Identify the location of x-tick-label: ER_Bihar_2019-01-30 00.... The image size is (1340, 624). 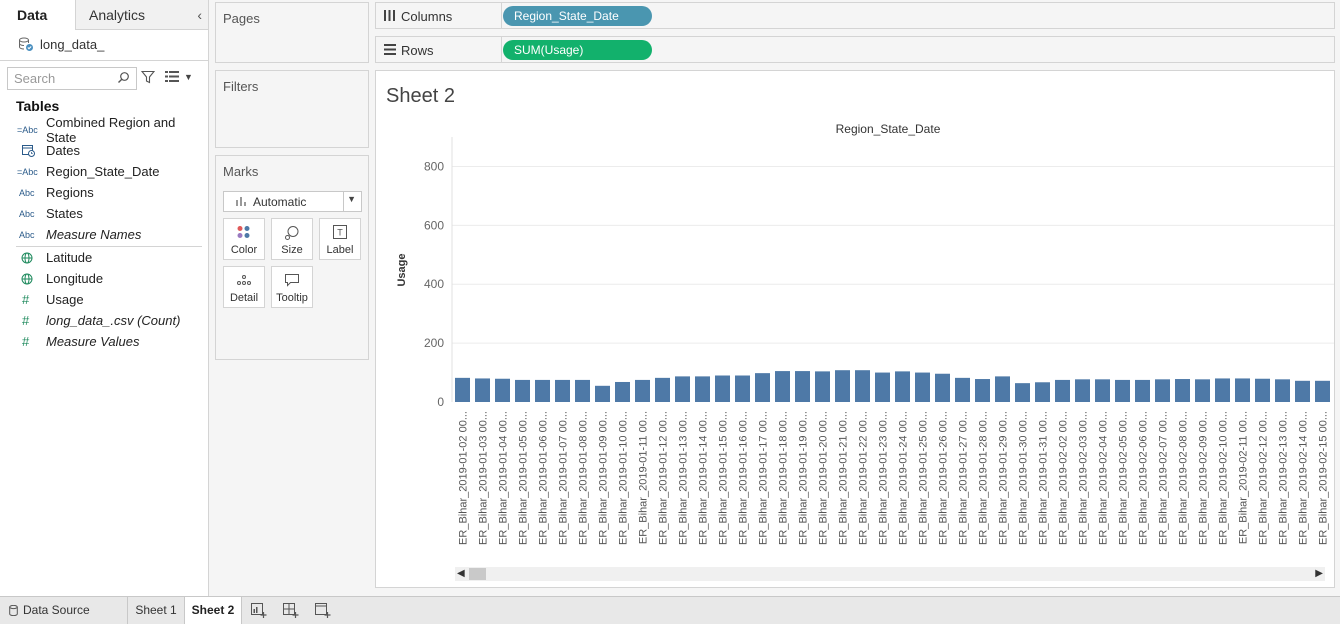
(1024, 478).